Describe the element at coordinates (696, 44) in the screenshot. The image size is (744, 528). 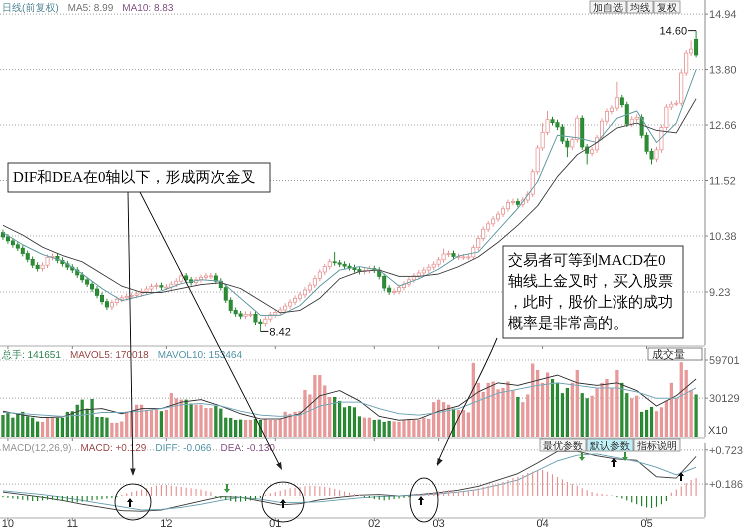
I see `candlestick` at that location.